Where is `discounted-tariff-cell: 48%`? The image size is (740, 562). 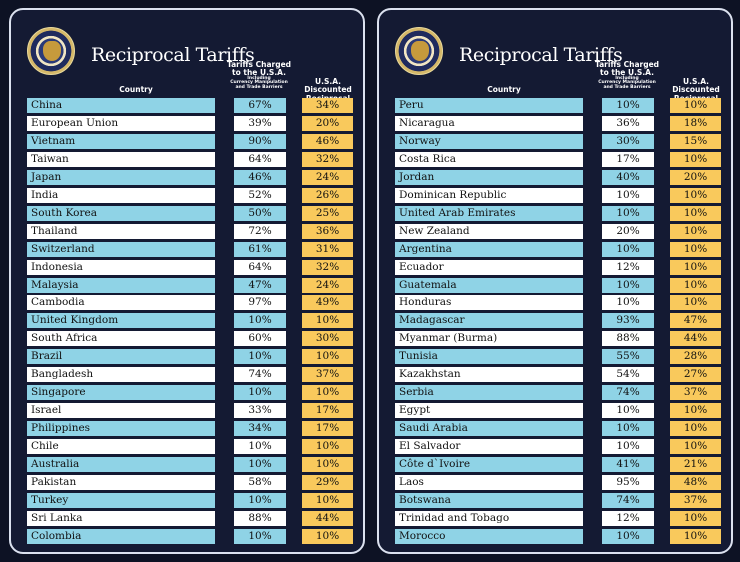
discounted-tariff-cell: 48% is located at coordinates (695, 482).